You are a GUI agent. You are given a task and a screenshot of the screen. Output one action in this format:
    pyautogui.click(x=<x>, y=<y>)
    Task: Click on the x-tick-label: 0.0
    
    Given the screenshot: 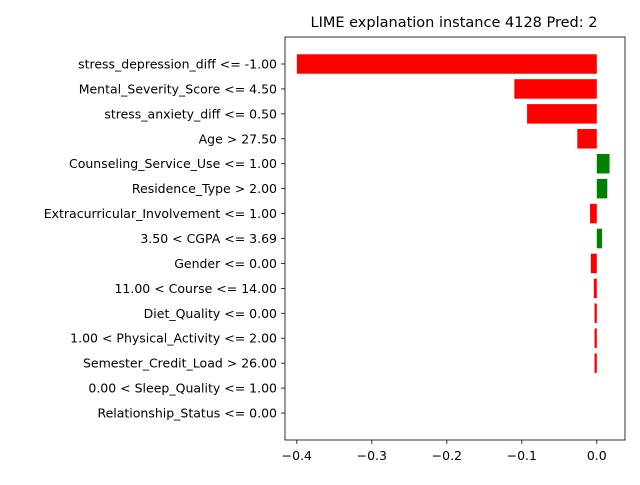 What is the action you would take?
    pyautogui.click(x=597, y=455)
    